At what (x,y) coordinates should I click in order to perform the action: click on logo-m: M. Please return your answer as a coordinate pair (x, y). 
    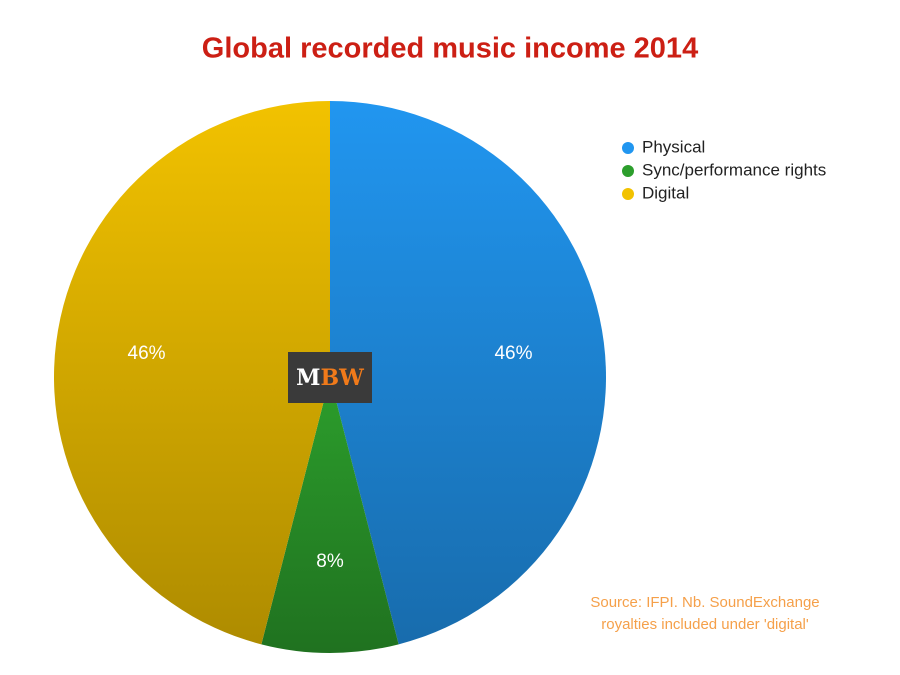
    Looking at the image, I should click on (308, 378).